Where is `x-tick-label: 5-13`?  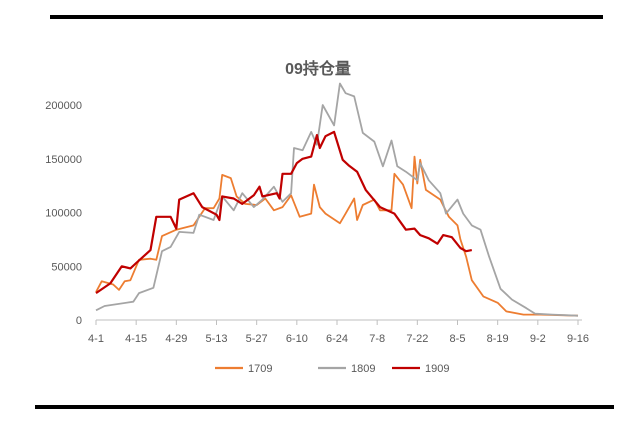
x-tick-label: 5-13 is located at coordinates (216, 339).